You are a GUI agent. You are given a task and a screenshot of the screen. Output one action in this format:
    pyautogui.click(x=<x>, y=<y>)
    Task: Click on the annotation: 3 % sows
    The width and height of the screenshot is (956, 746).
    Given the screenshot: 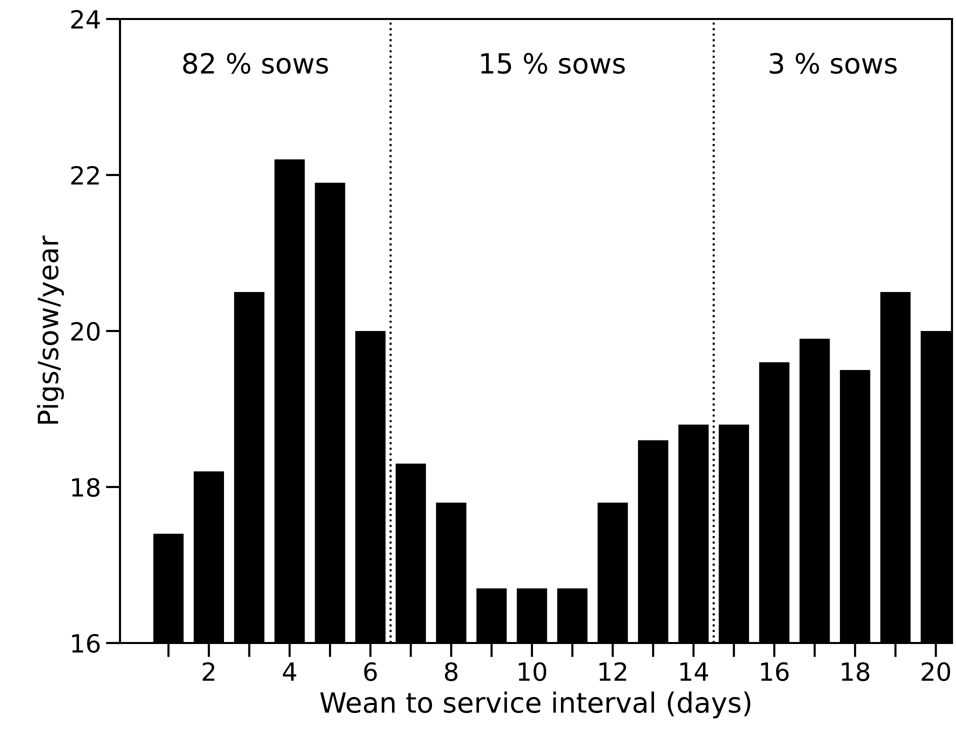 What is the action you would take?
    pyautogui.click(x=833, y=63)
    